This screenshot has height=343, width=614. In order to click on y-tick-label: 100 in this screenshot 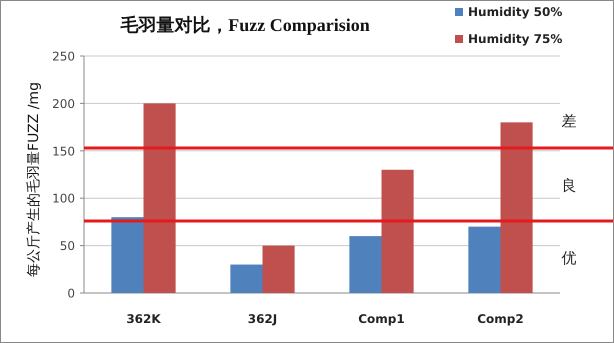, I will do `click(63, 199)`.